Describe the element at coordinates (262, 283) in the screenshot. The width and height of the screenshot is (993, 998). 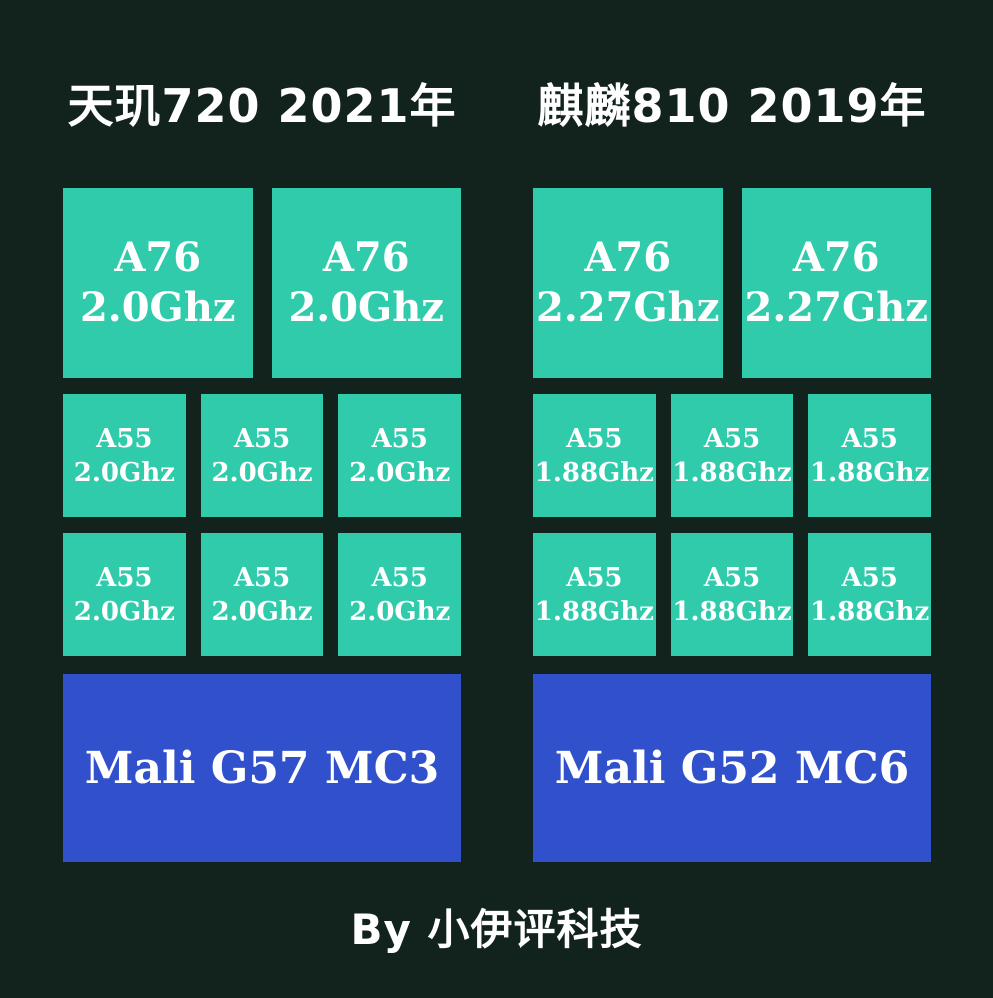
I see `big-core-row: A76 2.0Ghz A76 2.0Ghz` at that location.